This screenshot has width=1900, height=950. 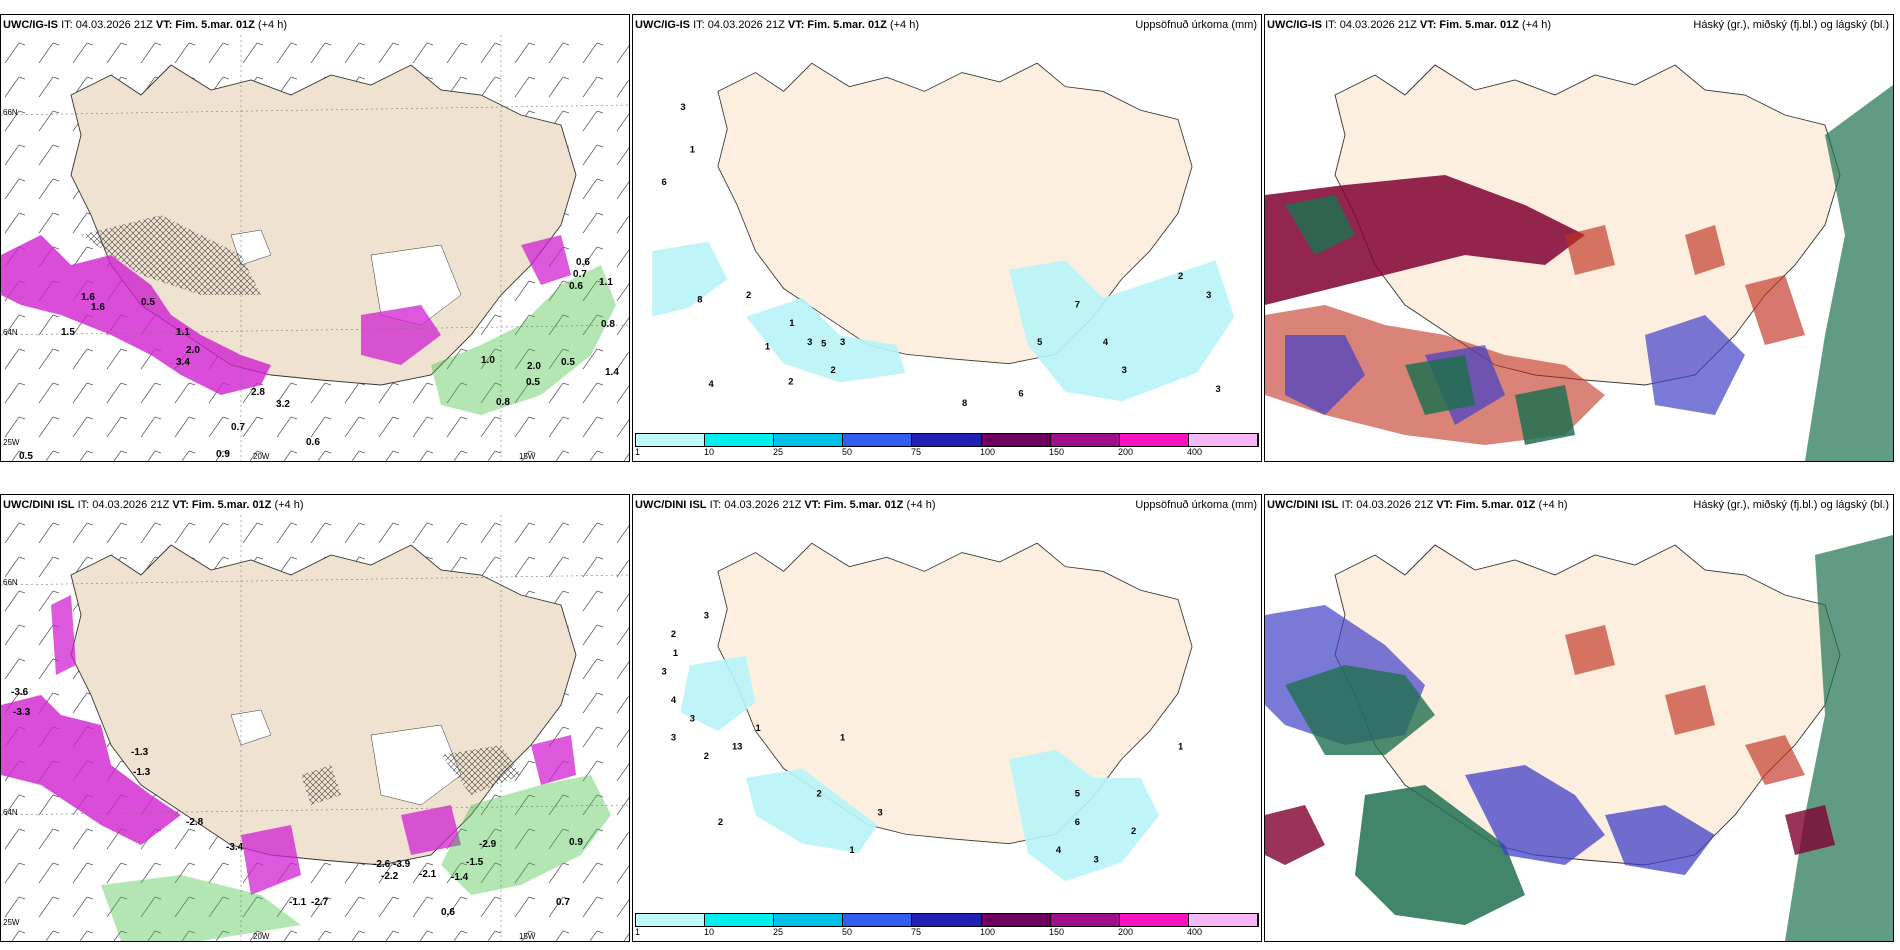 What do you see at coordinates (916, 932) in the screenshot?
I see `colorbar-label: 75` at bounding box center [916, 932].